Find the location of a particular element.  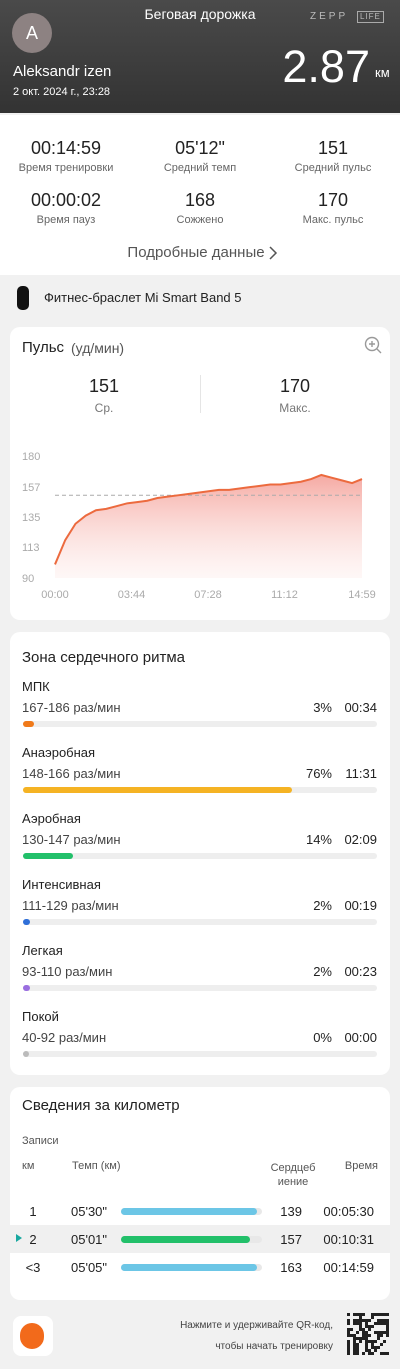

area-fill is located at coordinates (208, 526).